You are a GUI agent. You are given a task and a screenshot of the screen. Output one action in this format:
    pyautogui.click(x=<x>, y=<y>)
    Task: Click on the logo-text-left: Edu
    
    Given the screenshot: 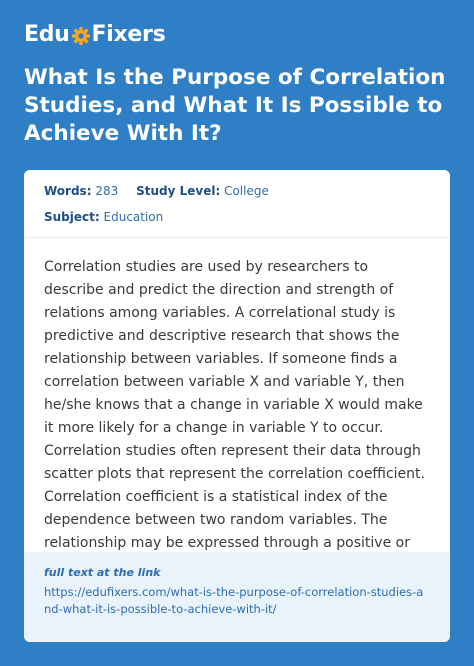 What is the action you would take?
    pyautogui.click(x=47, y=34)
    